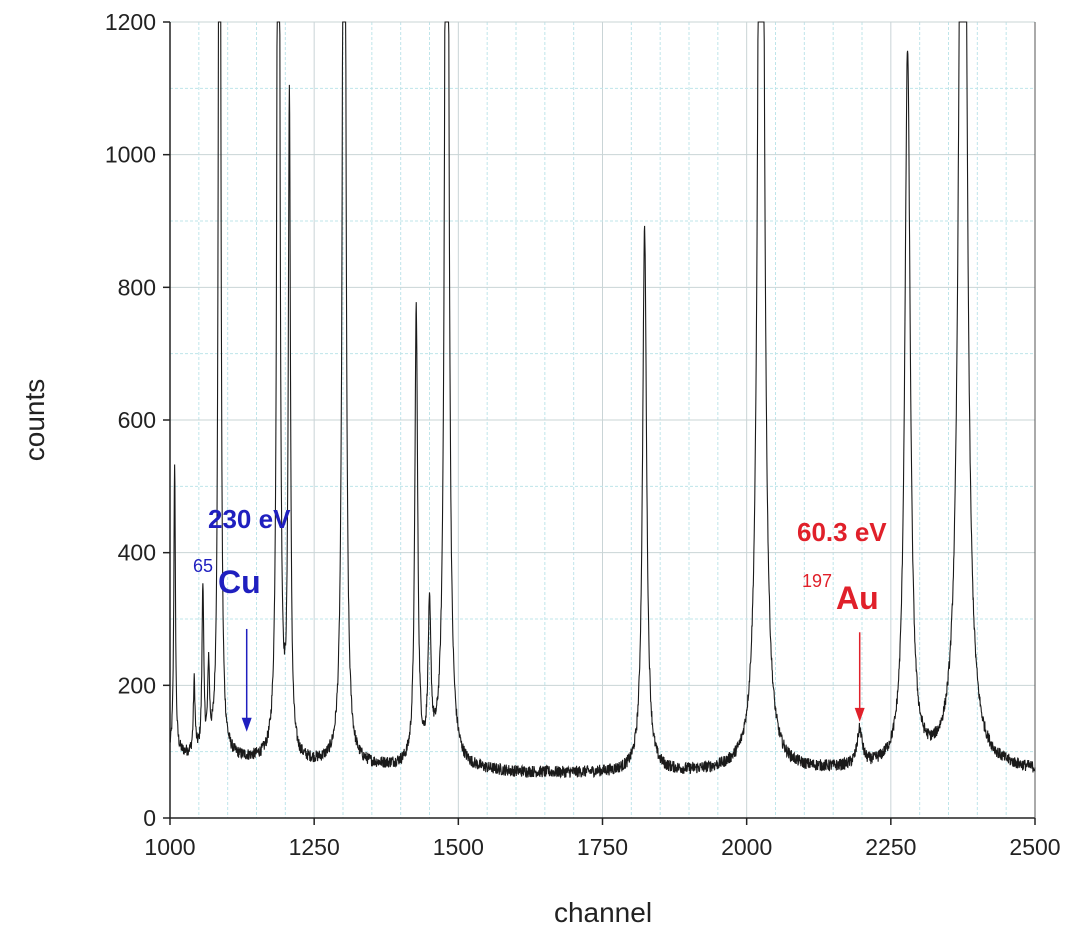  I want to click on annotation-element-label: Au, so click(857, 598).